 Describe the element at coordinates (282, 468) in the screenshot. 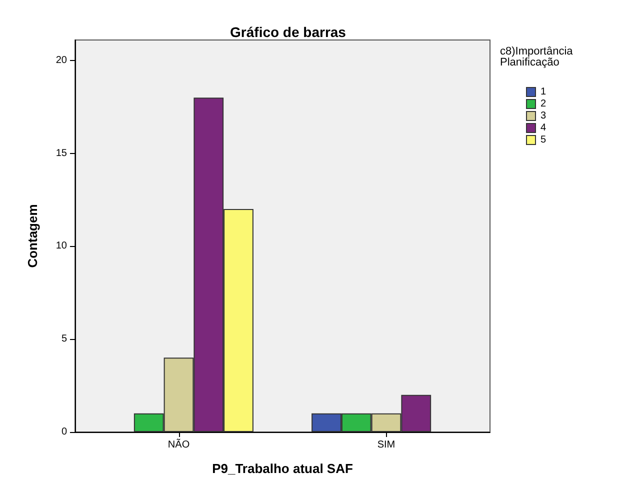

I see `x-axis-title: P9_Trabalho atual SAF` at that location.